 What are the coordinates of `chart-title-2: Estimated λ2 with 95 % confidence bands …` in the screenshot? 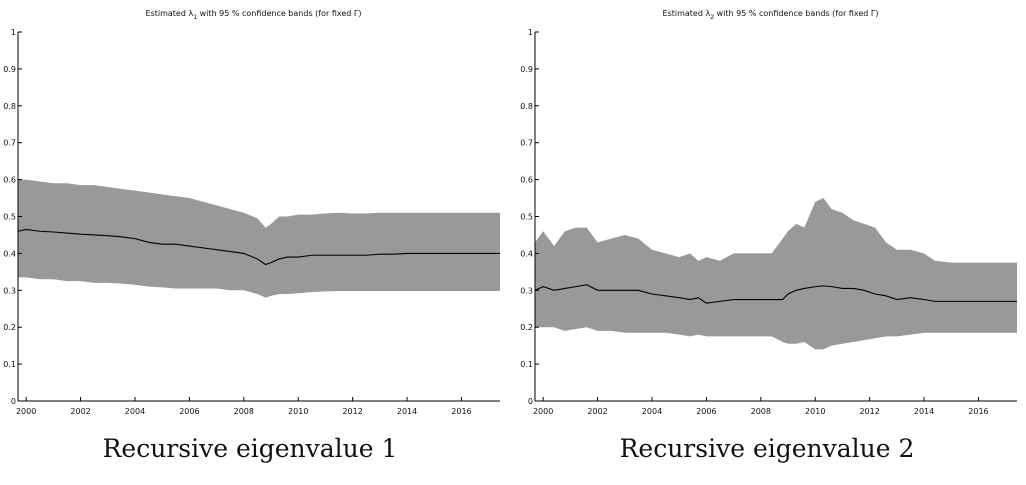 It's located at (771, 15).